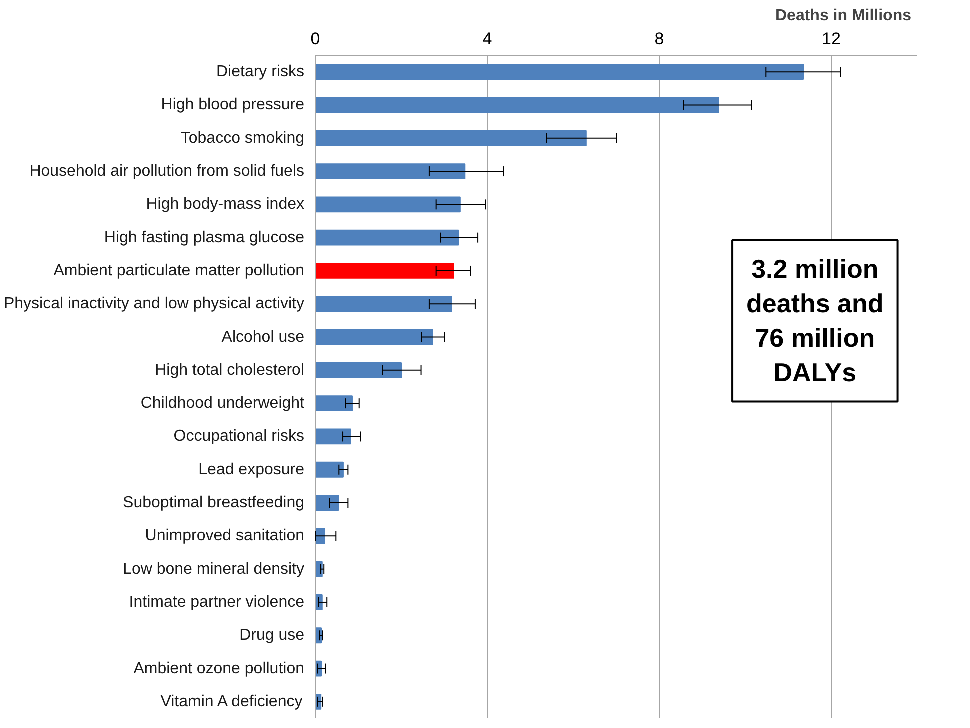 The width and height of the screenshot is (970, 728). Describe the element at coordinates (231, 701) in the screenshot. I see `y-tick-label: Vitamin A deficiency` at that location.